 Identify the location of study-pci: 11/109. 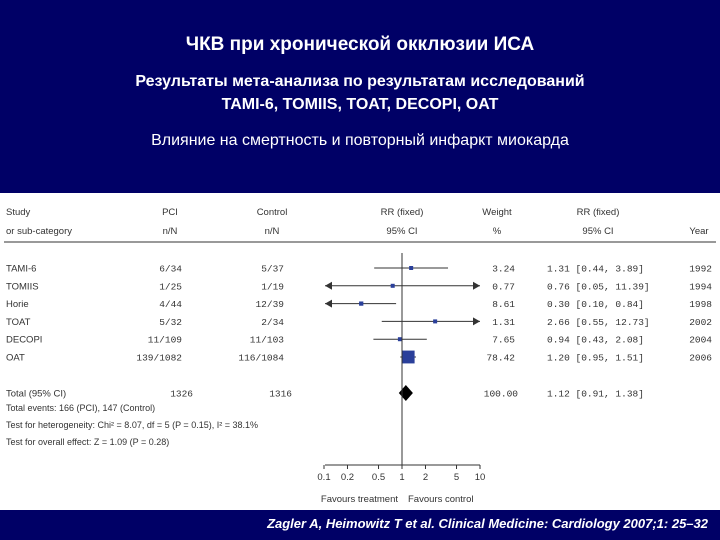
(165, 340).